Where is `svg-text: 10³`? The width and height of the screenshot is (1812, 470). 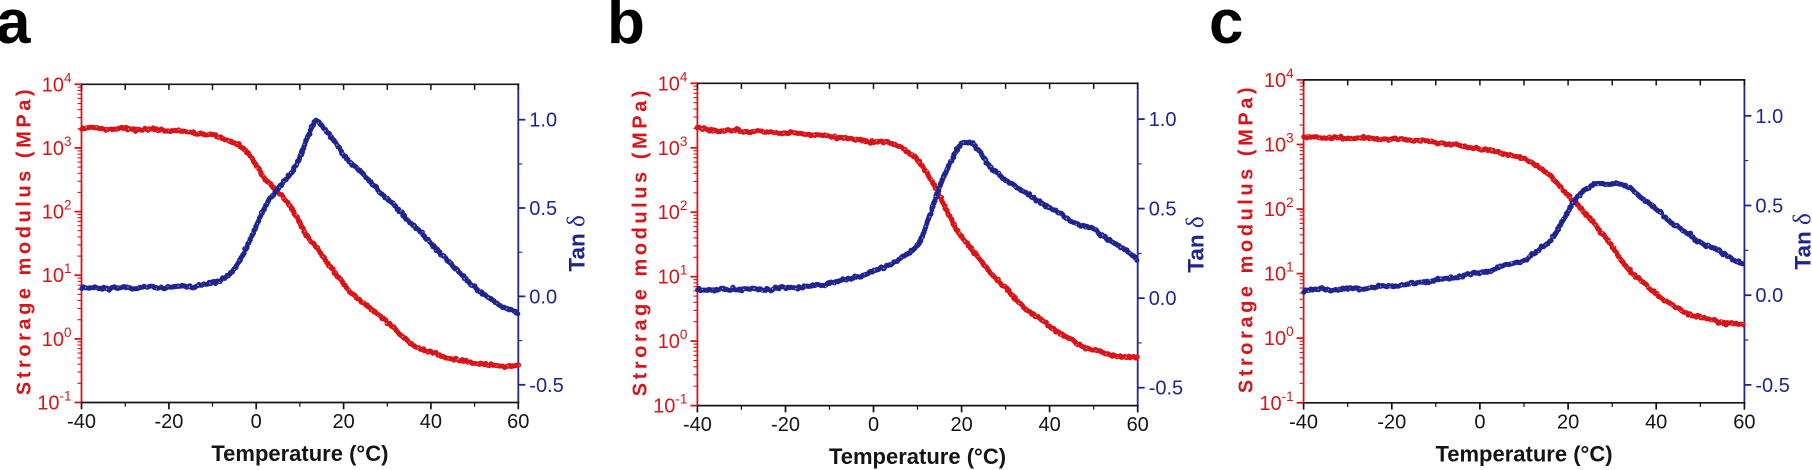 svg-text: 10³ is located at coordinates (57, 147).